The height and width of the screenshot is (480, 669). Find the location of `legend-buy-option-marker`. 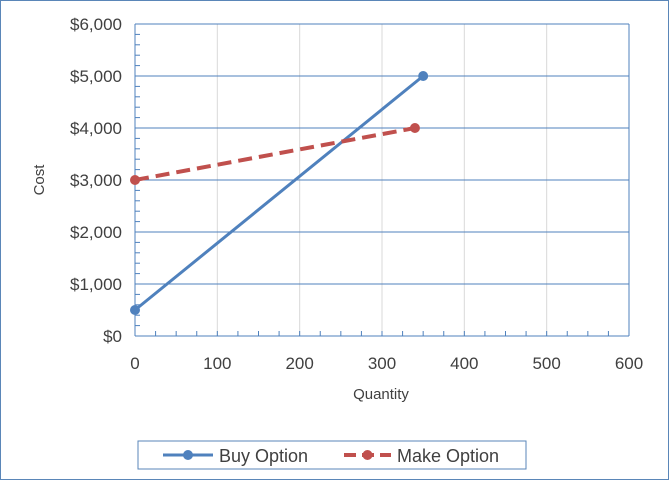

legend-buy-option-marker is located at coordinates (188, 455).